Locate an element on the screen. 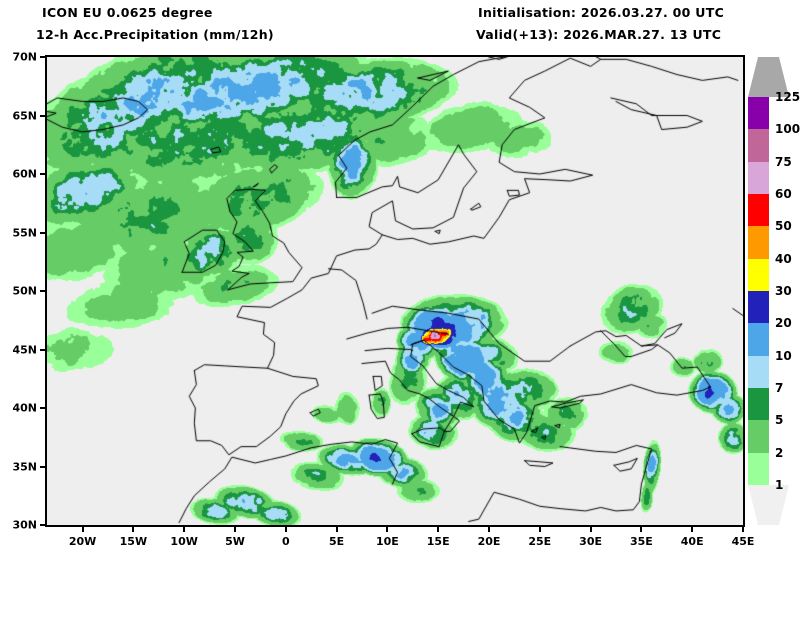  colorbar-tick-label: 75 is located at coordinates (783, 161).